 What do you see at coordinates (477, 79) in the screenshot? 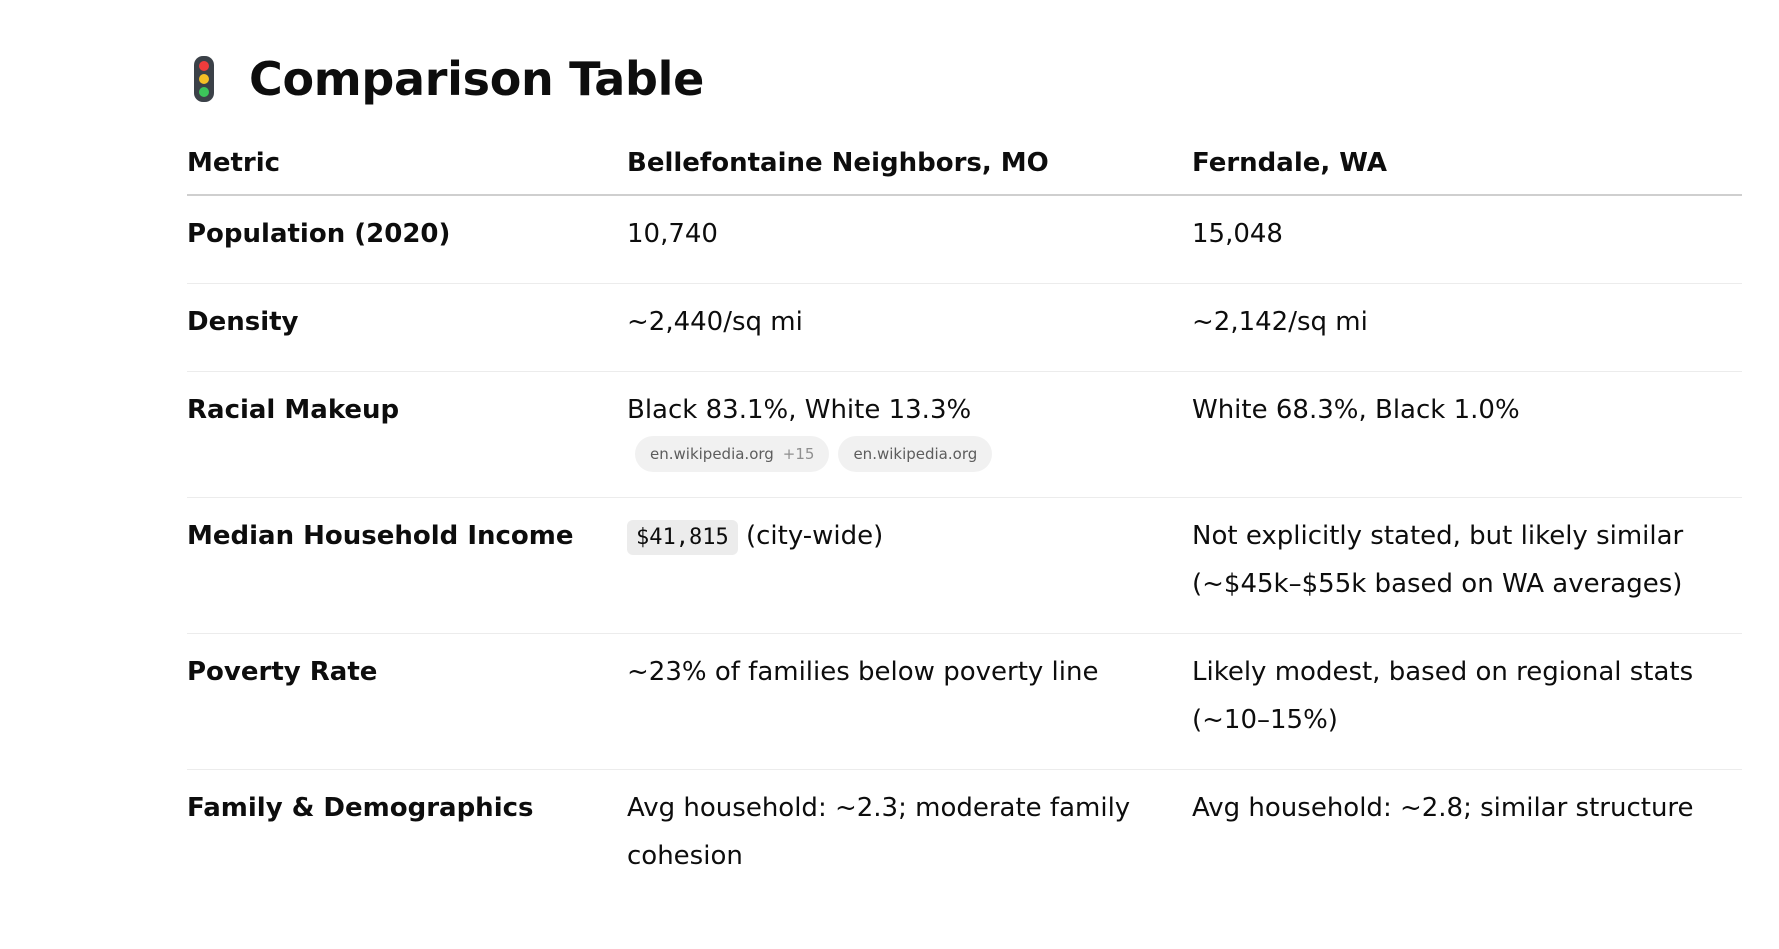
I see `page-title: Comparison Table` at bounding box center [477, 79].